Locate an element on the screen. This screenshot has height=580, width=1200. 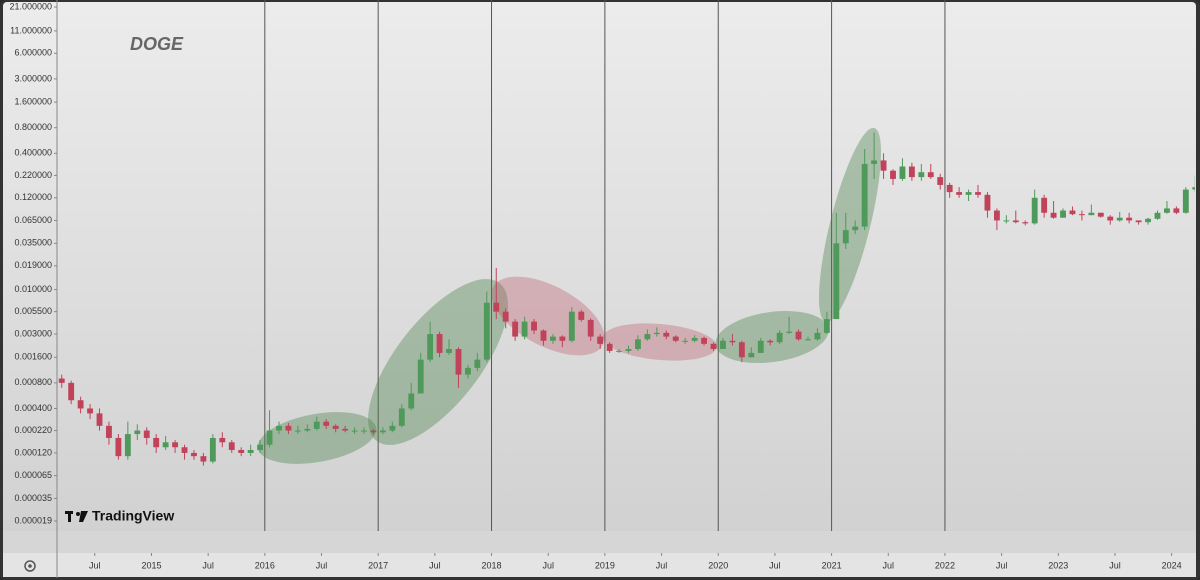
x-axis-bar is located at coordinates (599, 565).